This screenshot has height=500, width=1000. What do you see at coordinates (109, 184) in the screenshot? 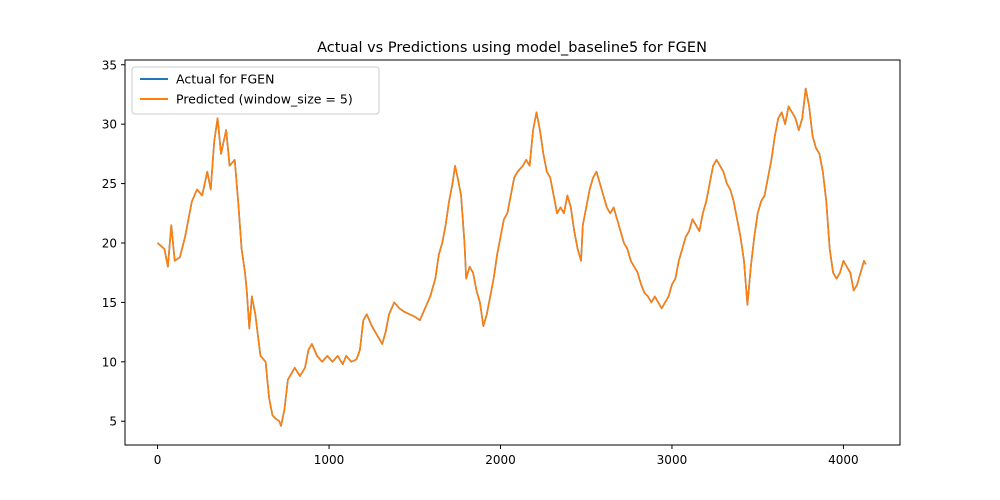
I see `y-tick-label: 25` at bounding box center [109, 184].